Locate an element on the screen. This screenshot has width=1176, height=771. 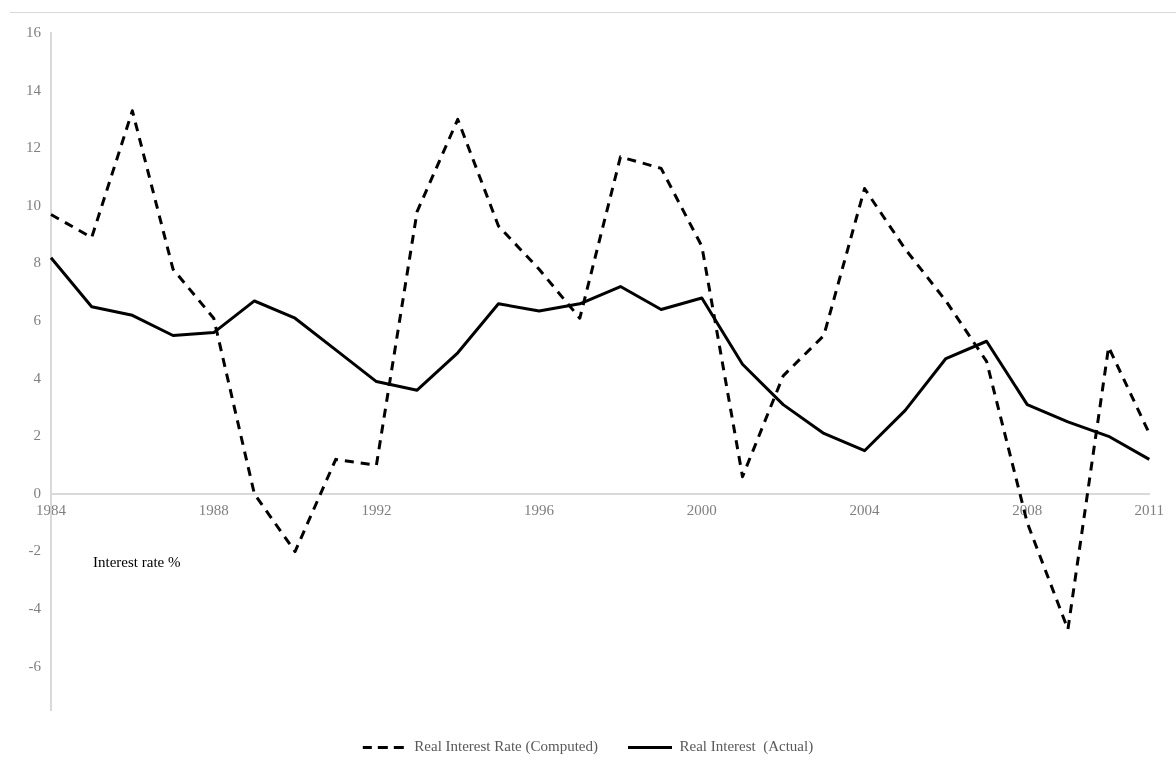
x-tick-label: 2004 is located at coordinates (865, 509).